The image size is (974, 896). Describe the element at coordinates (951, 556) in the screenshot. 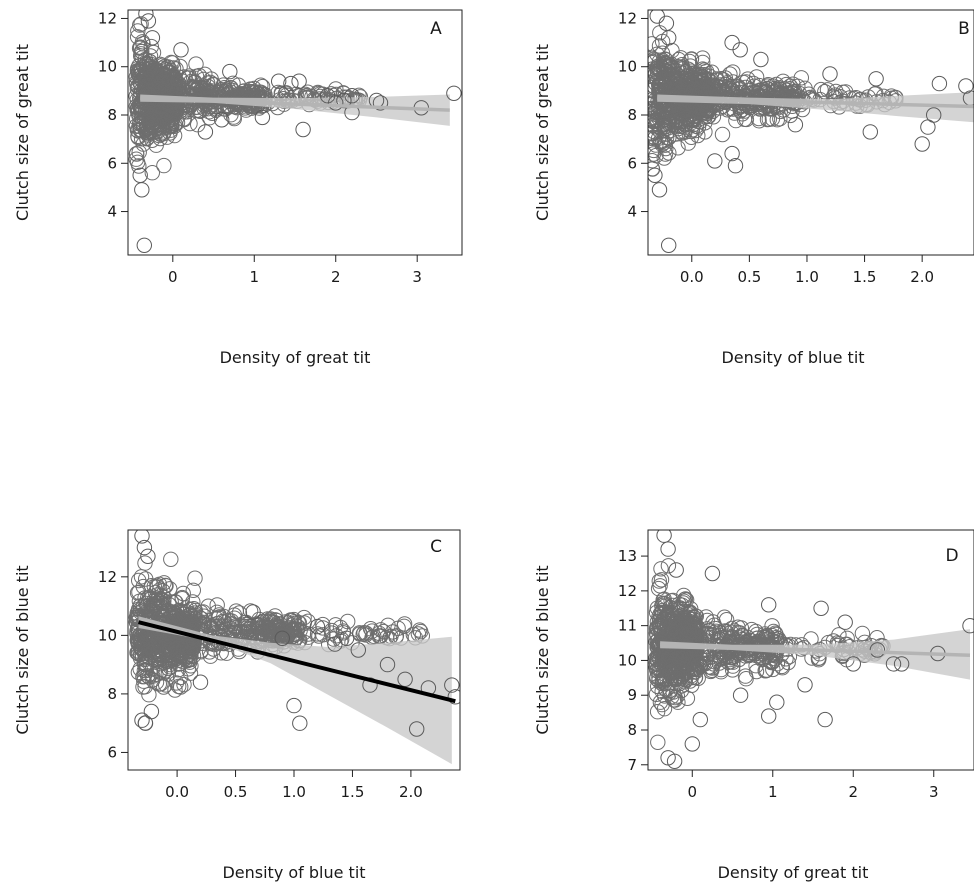

I see `panel-letter: D` at that location.